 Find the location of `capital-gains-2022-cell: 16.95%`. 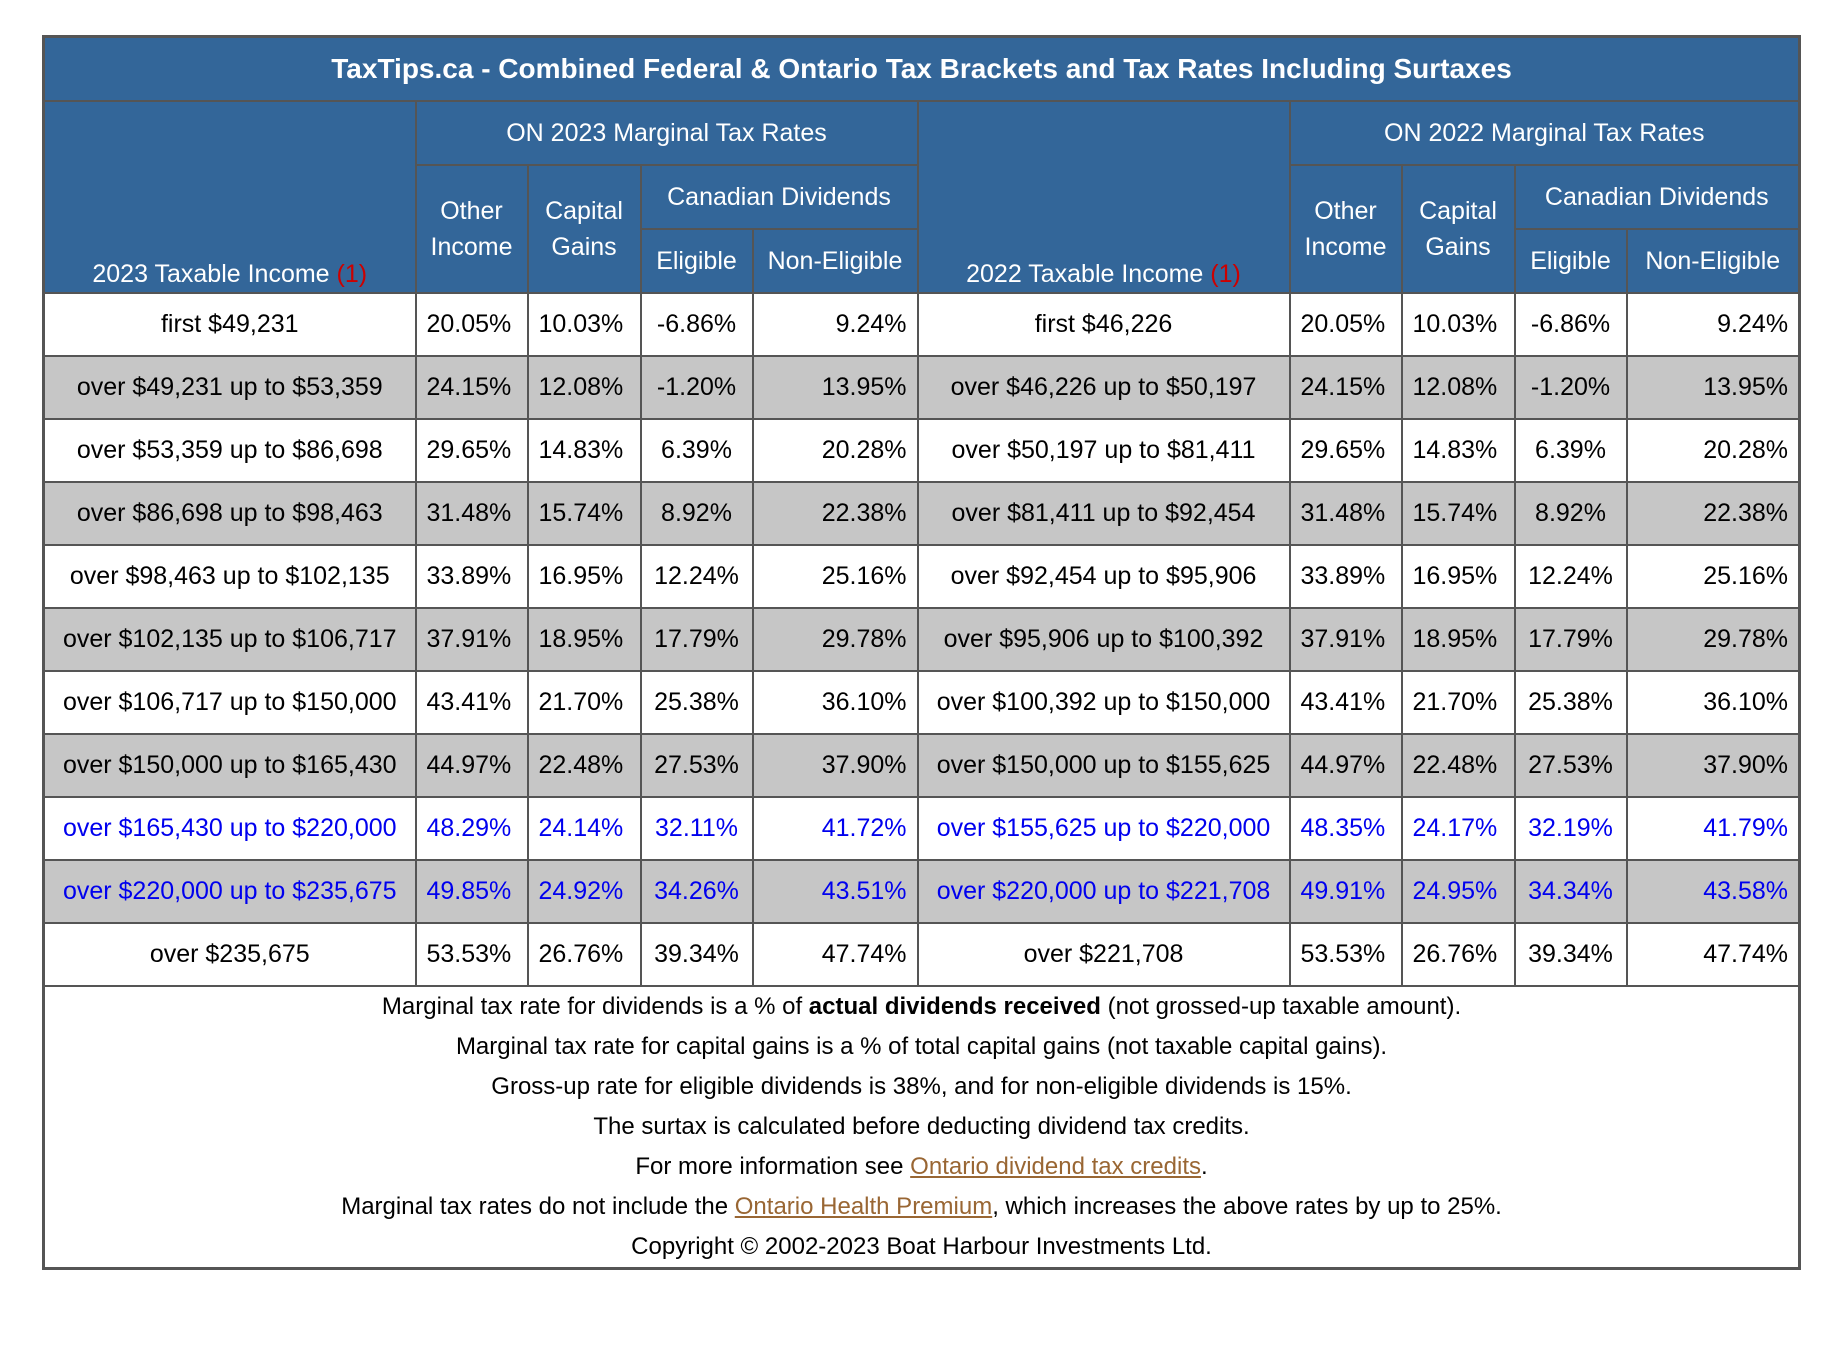

capital-gains-2022-cell: 16.95% is located at coordinates (1458, 576).